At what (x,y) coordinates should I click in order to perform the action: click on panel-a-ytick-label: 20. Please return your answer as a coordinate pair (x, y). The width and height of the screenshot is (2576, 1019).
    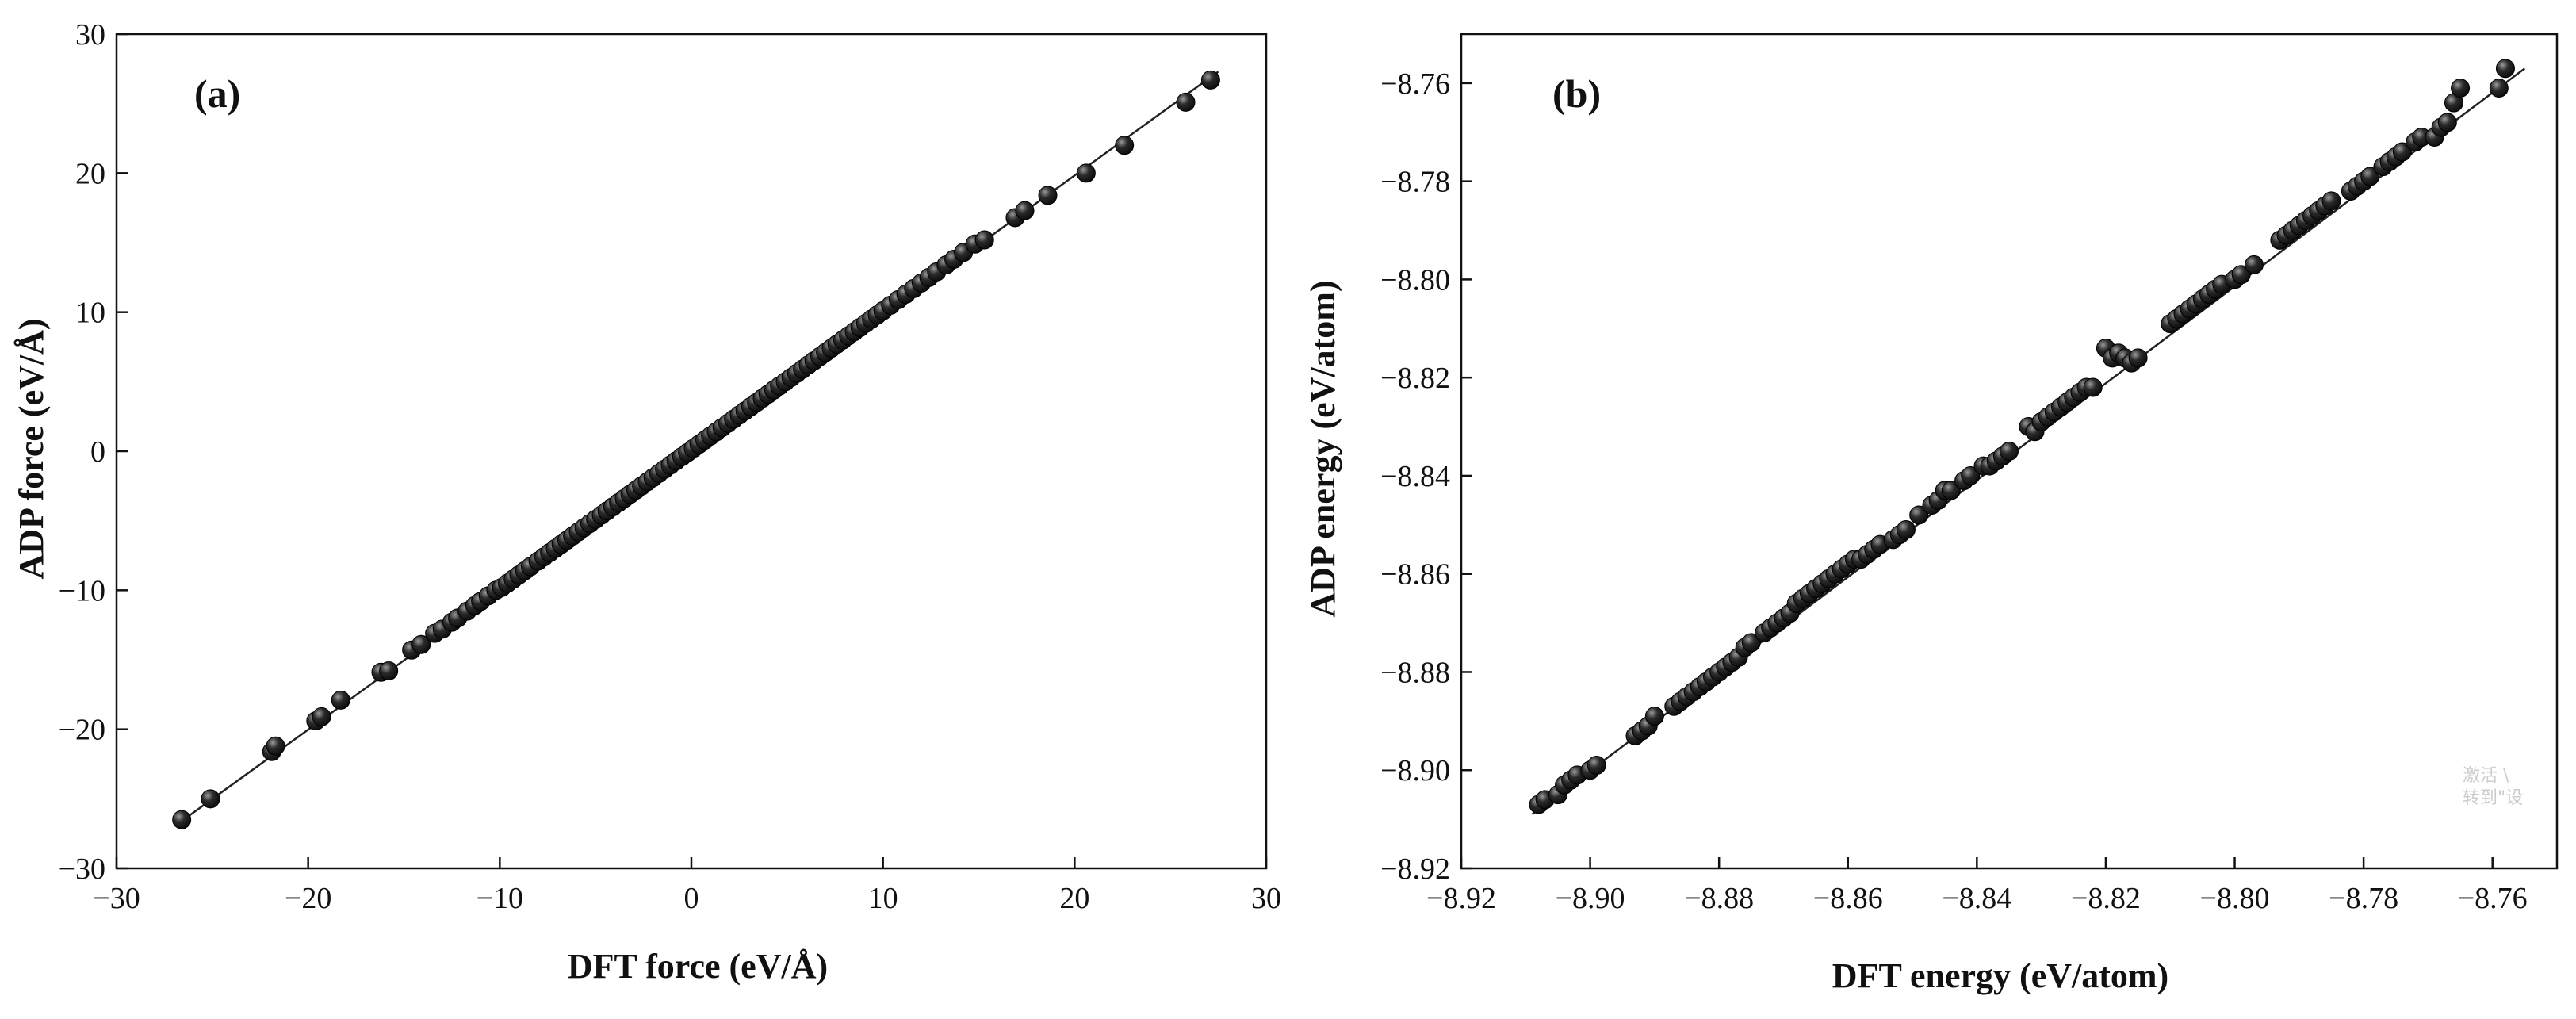
    Looking at the image, I should click on (90, 173).